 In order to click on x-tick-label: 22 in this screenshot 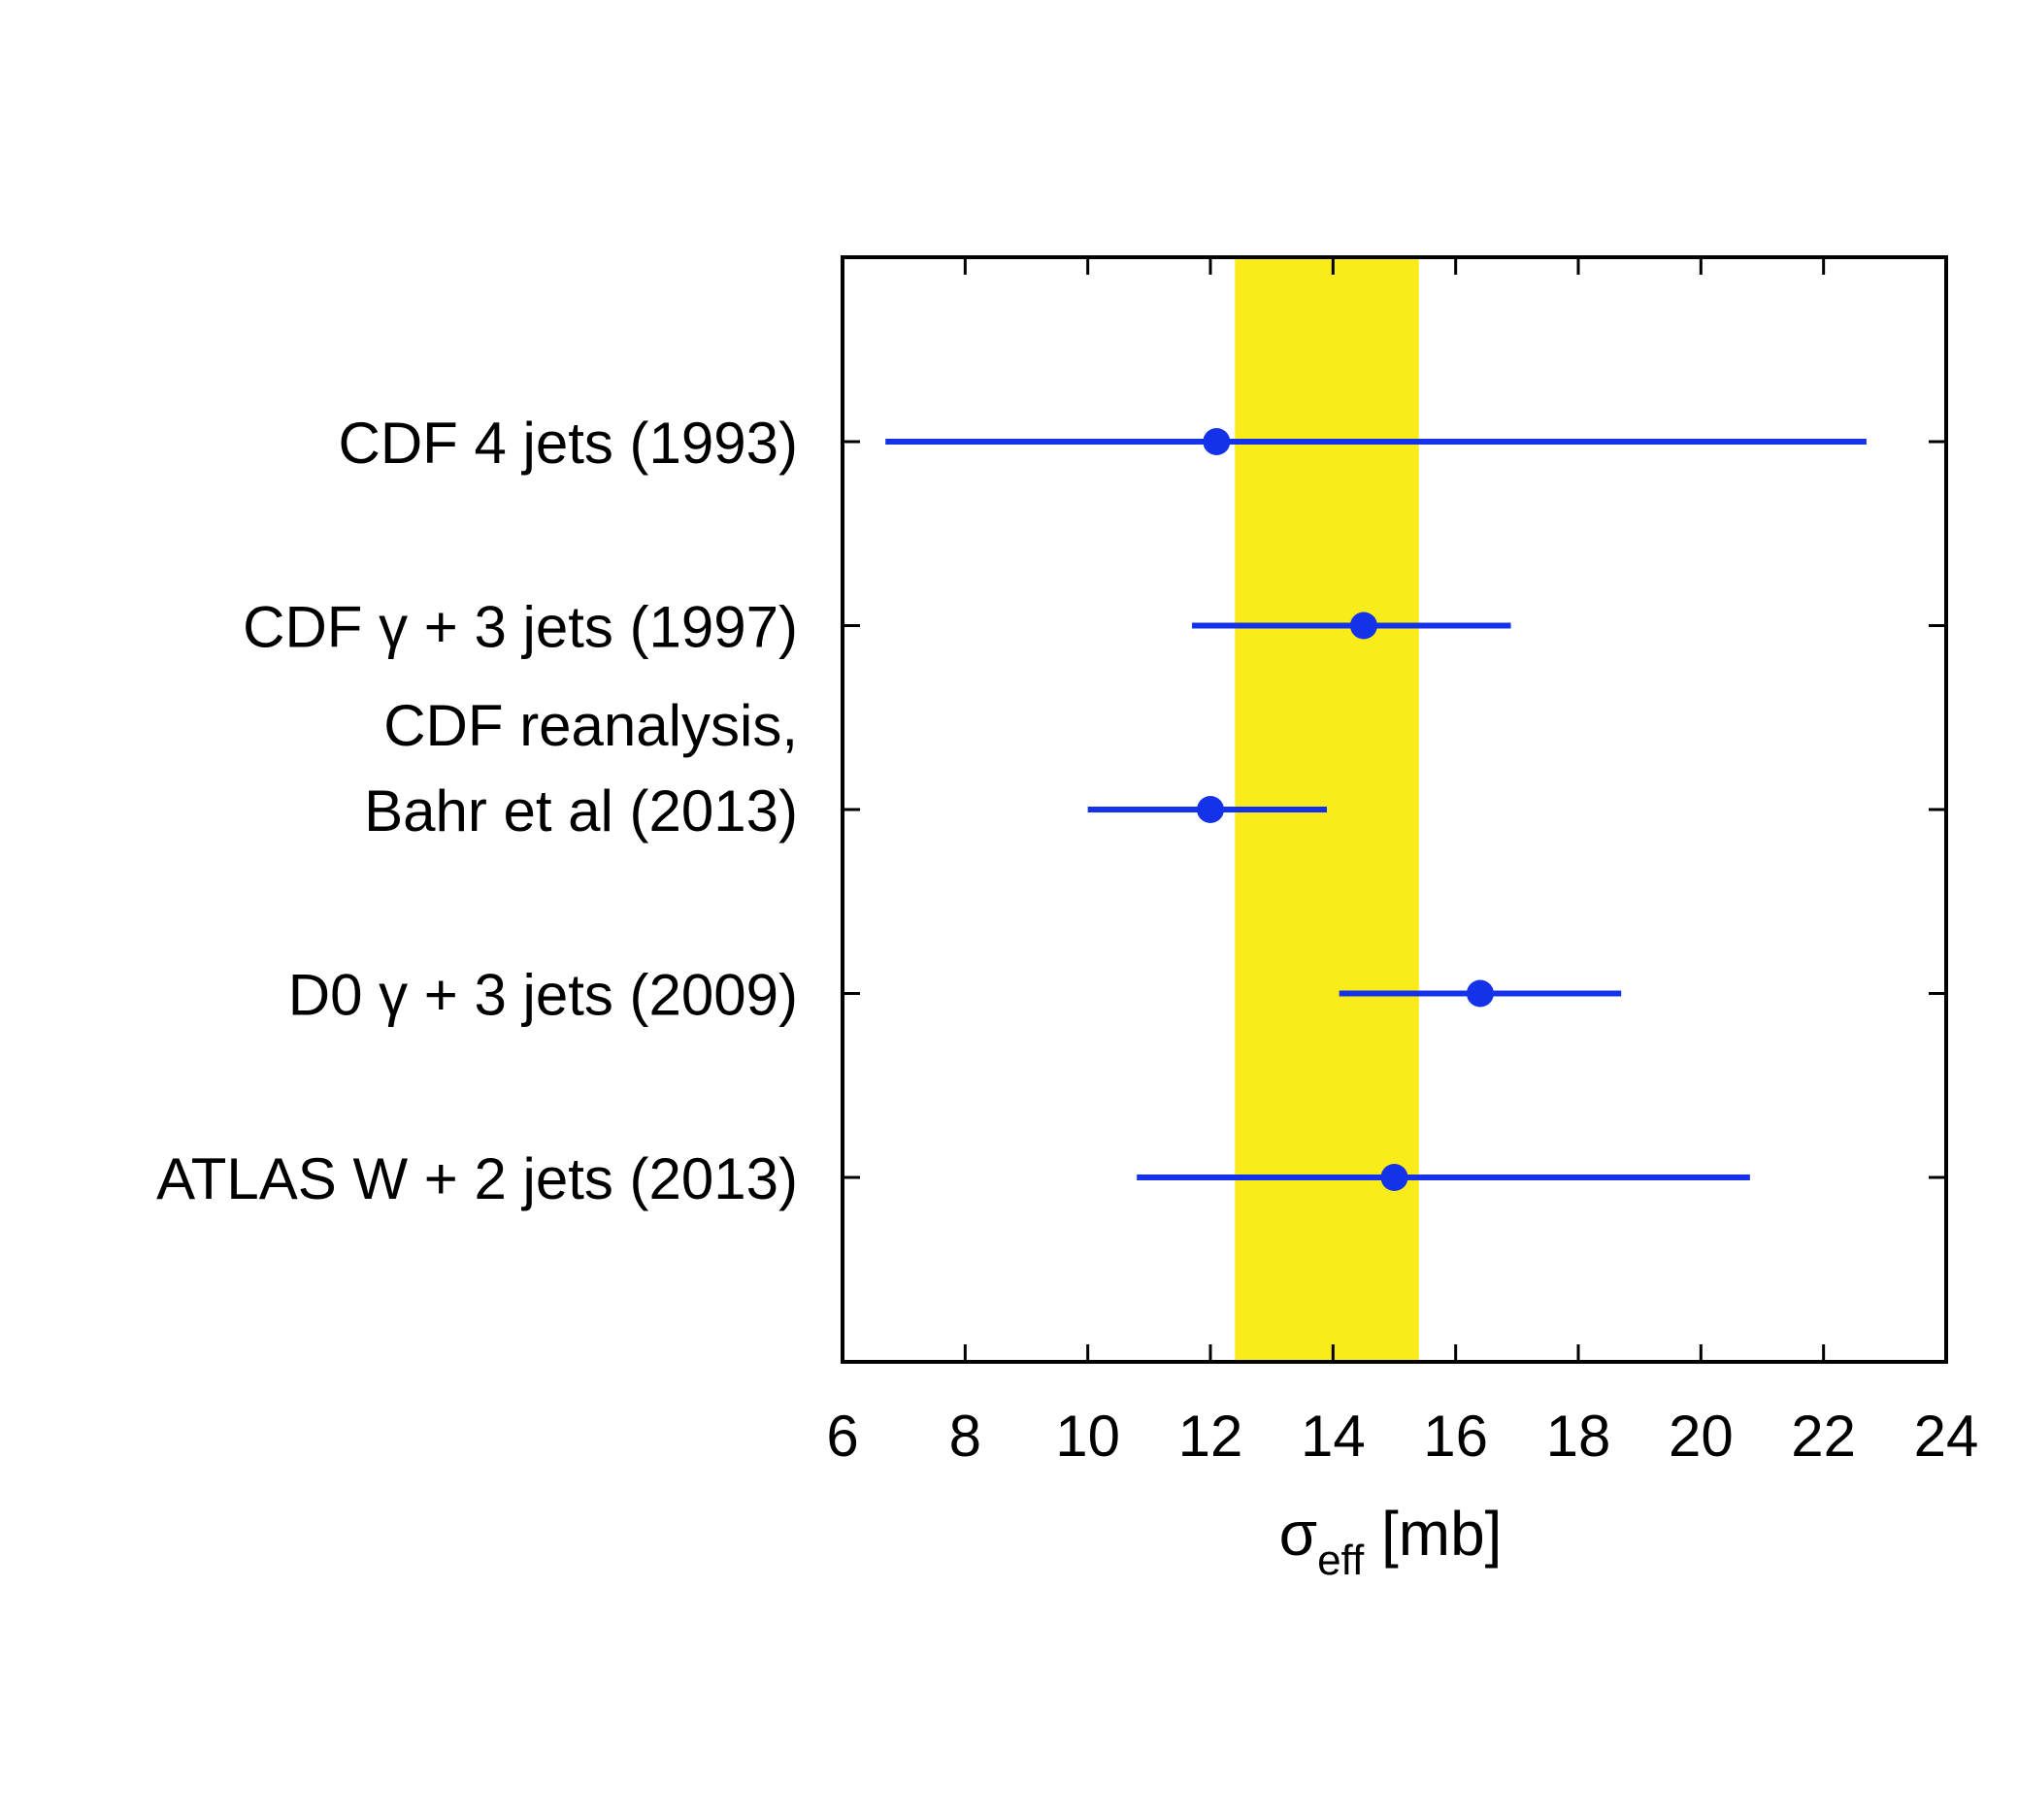, I will do `click(1823, 1436)`.